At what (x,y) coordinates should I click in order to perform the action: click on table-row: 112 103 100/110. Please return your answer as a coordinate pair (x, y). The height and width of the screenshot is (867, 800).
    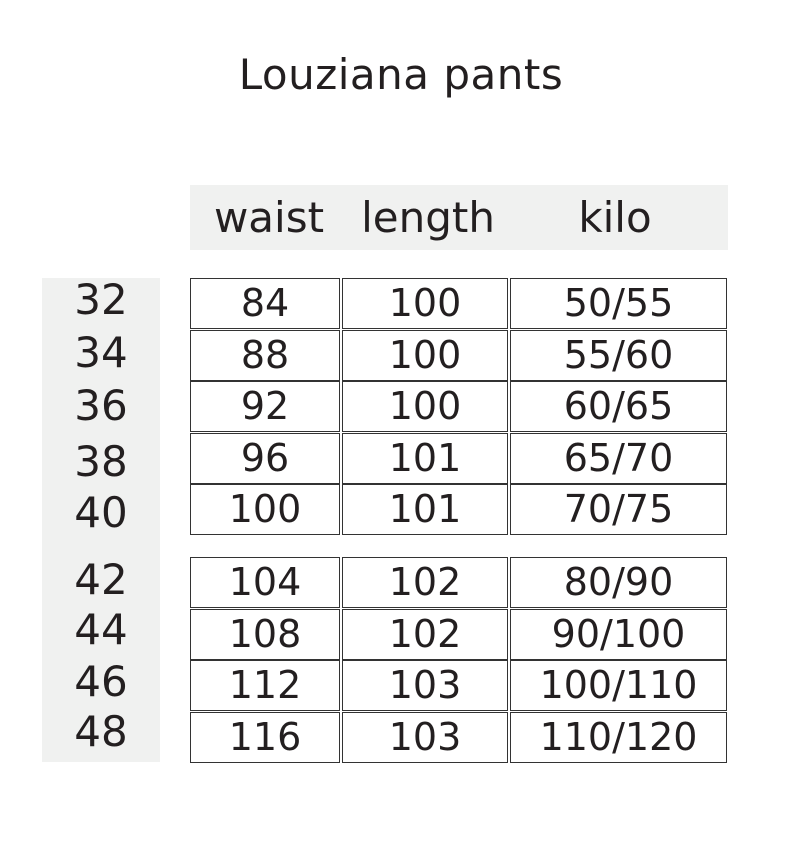
    Looking at the image, I should click on (459, 685).